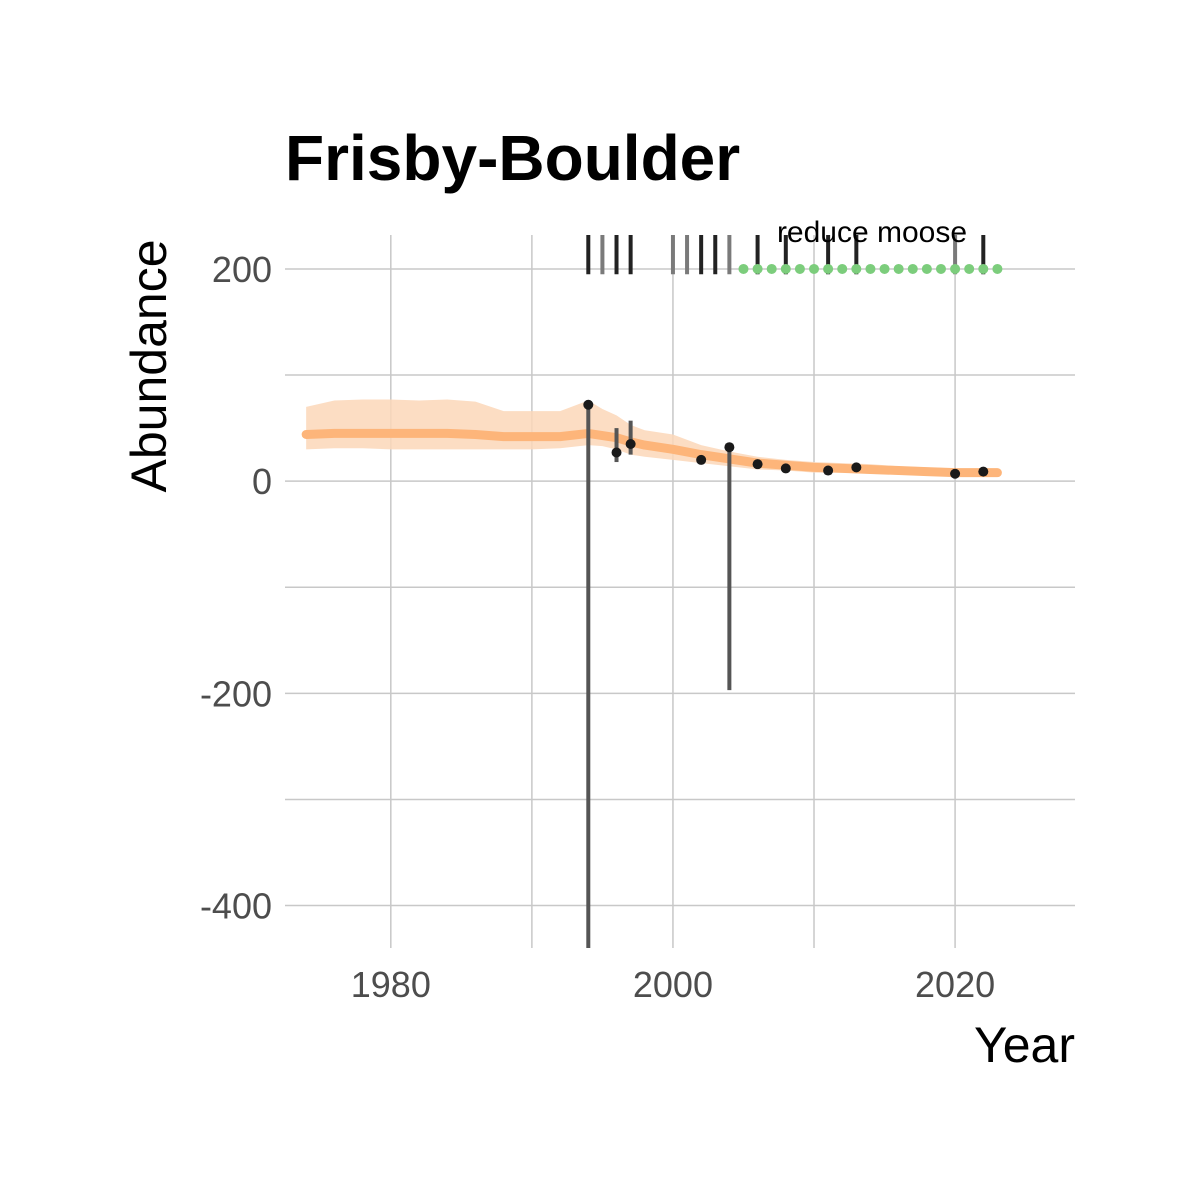  I want to click on y-axis-ticks: -400 -200 0 200, so click(236, 588).